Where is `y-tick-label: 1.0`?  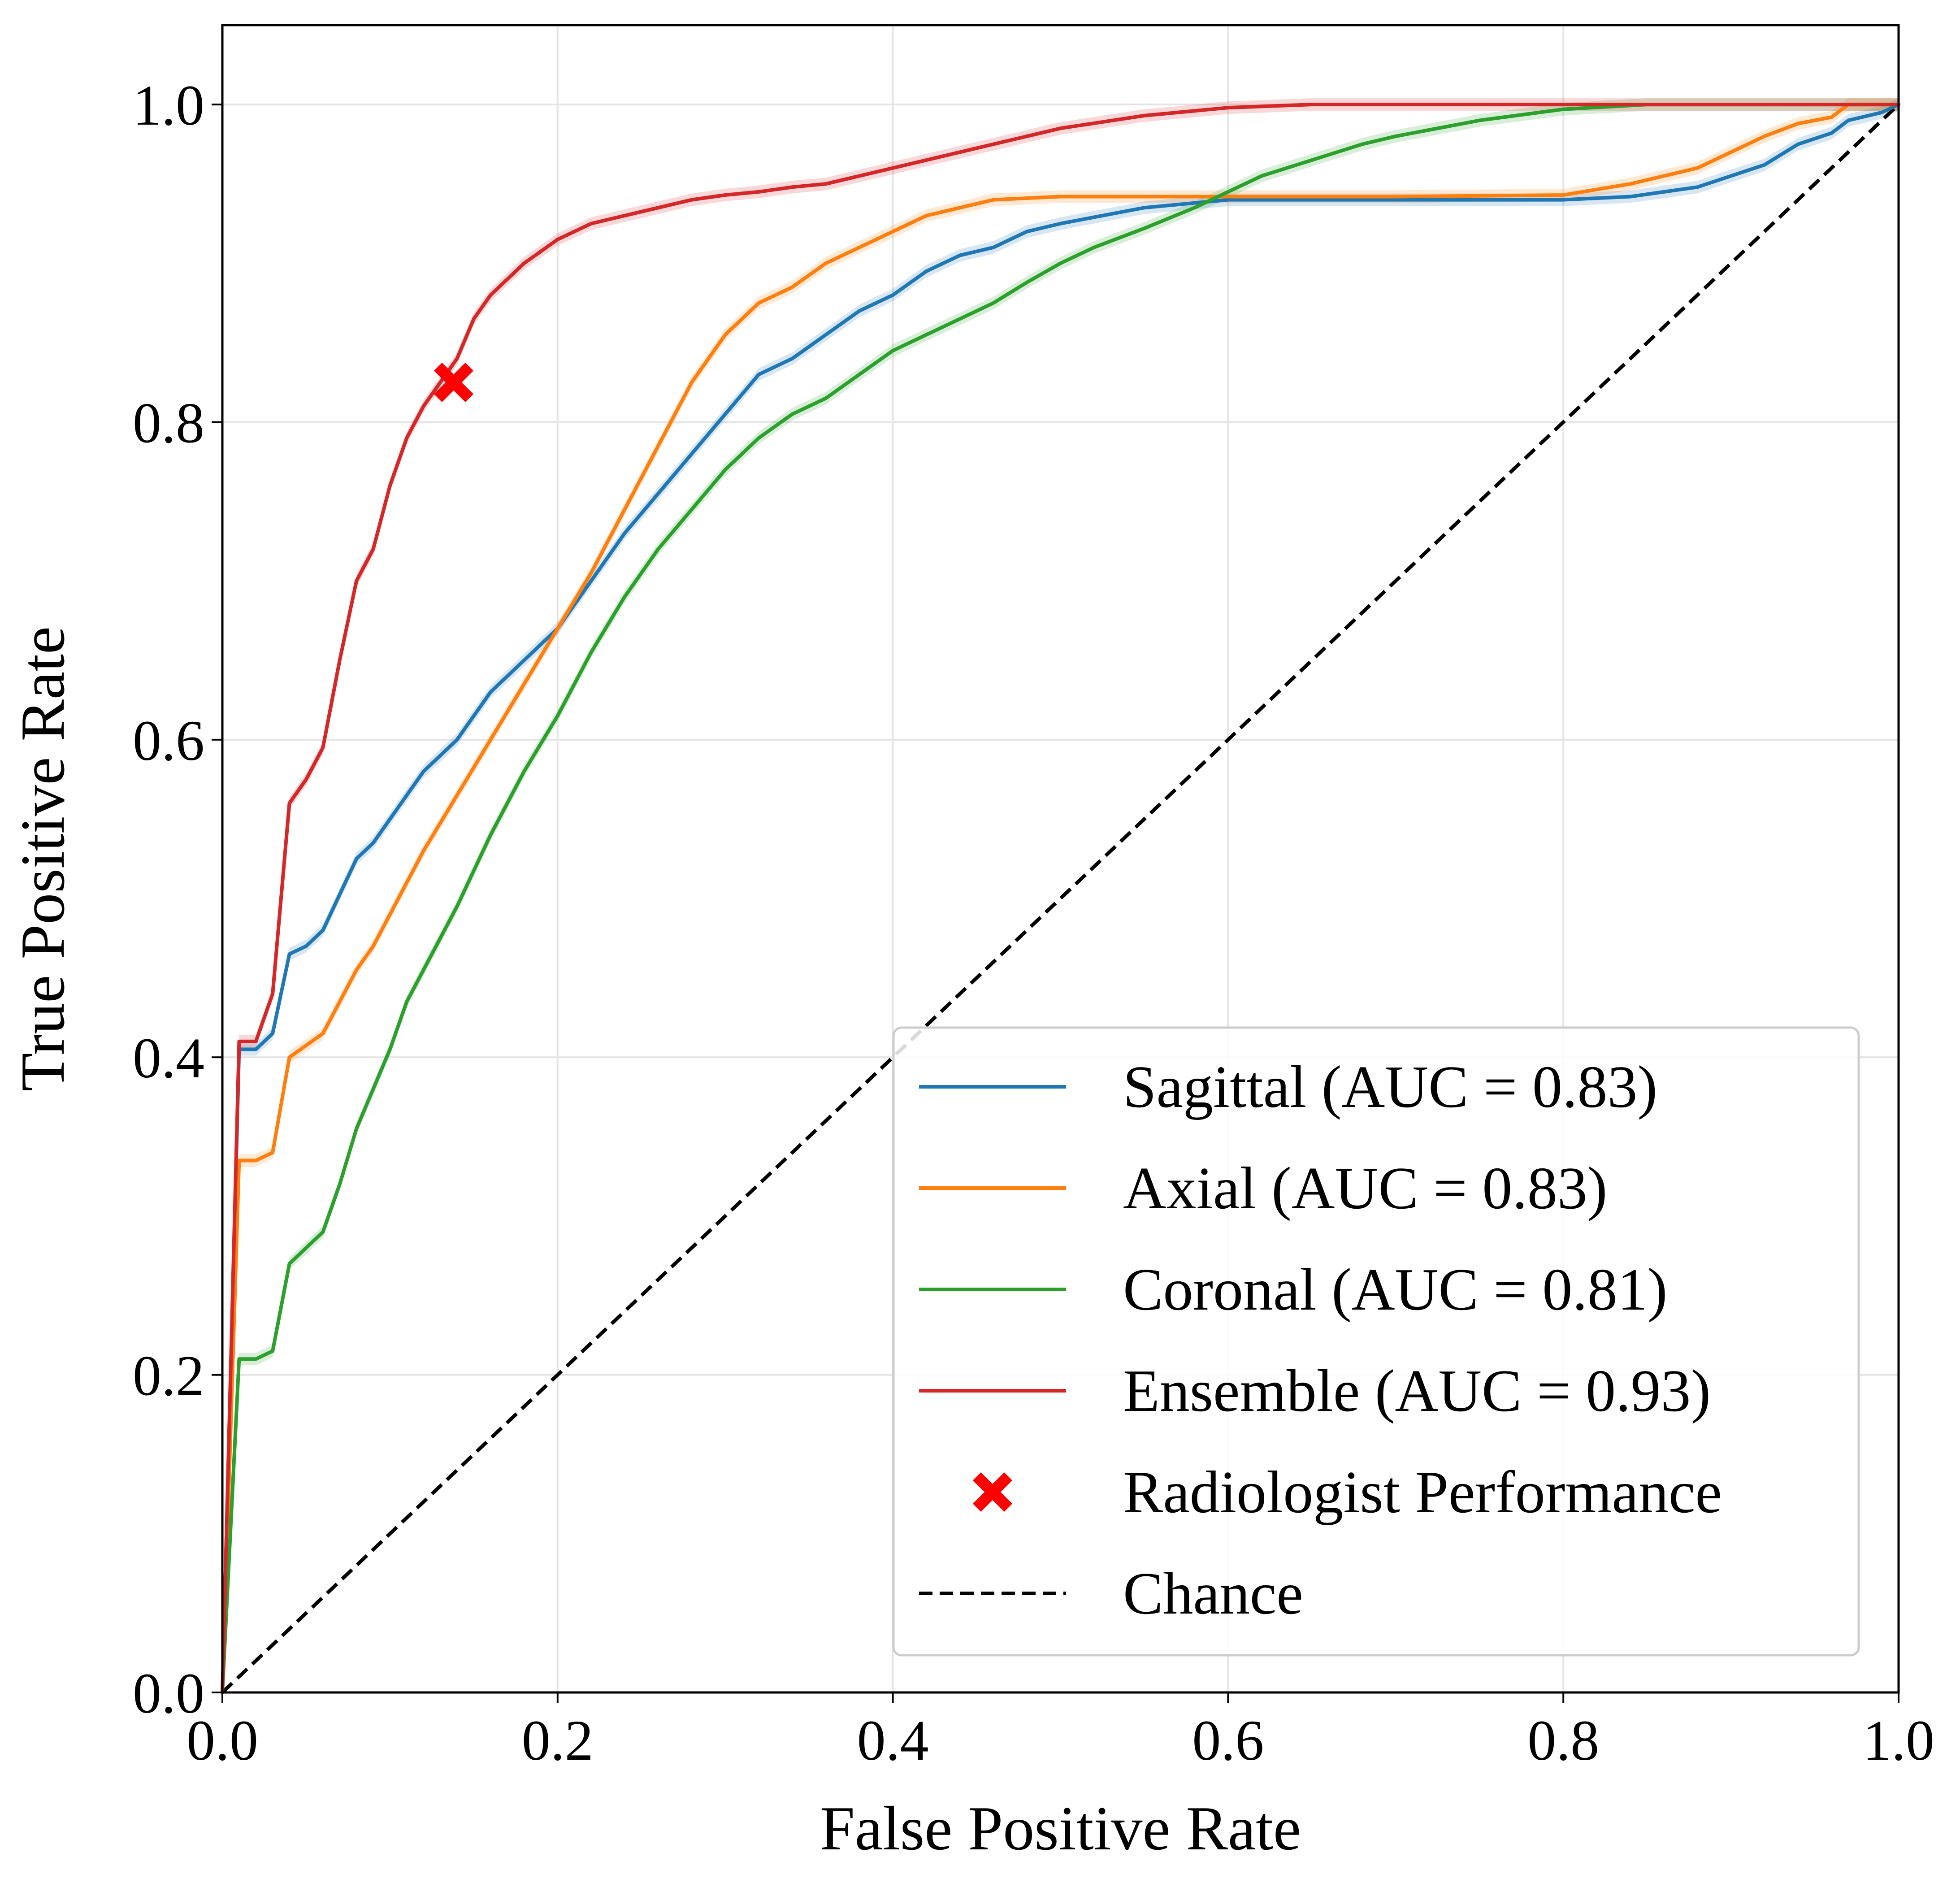
y-tick-label: 1.0 is located at coordinates (168, 105).